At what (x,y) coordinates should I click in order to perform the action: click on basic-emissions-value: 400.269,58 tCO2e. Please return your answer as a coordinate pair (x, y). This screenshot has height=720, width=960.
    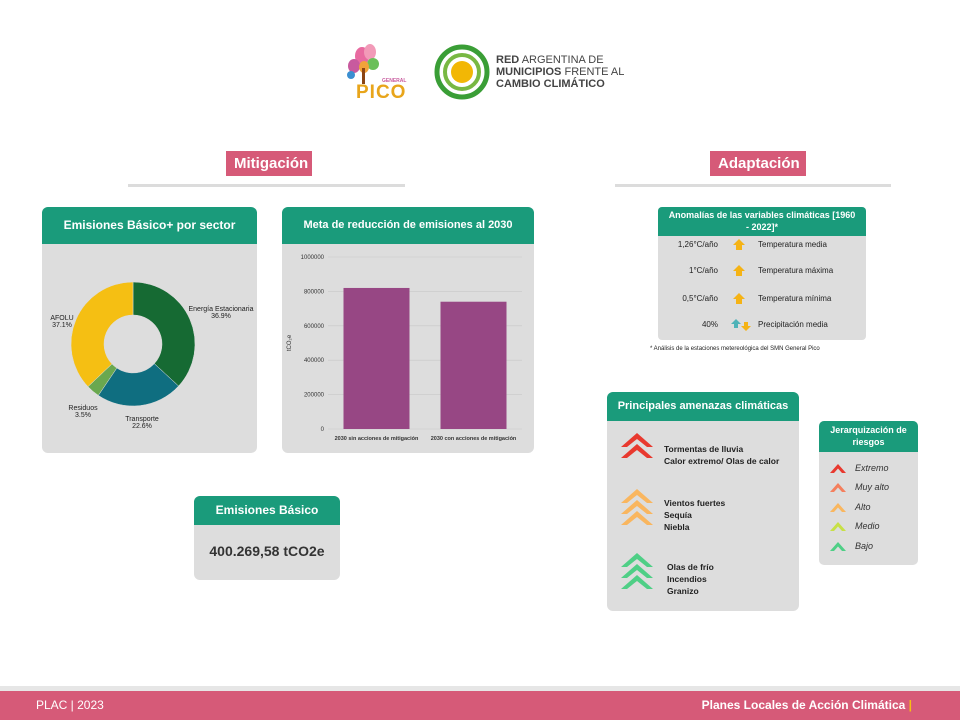
    Looking at the image, I should click on (267, 551).